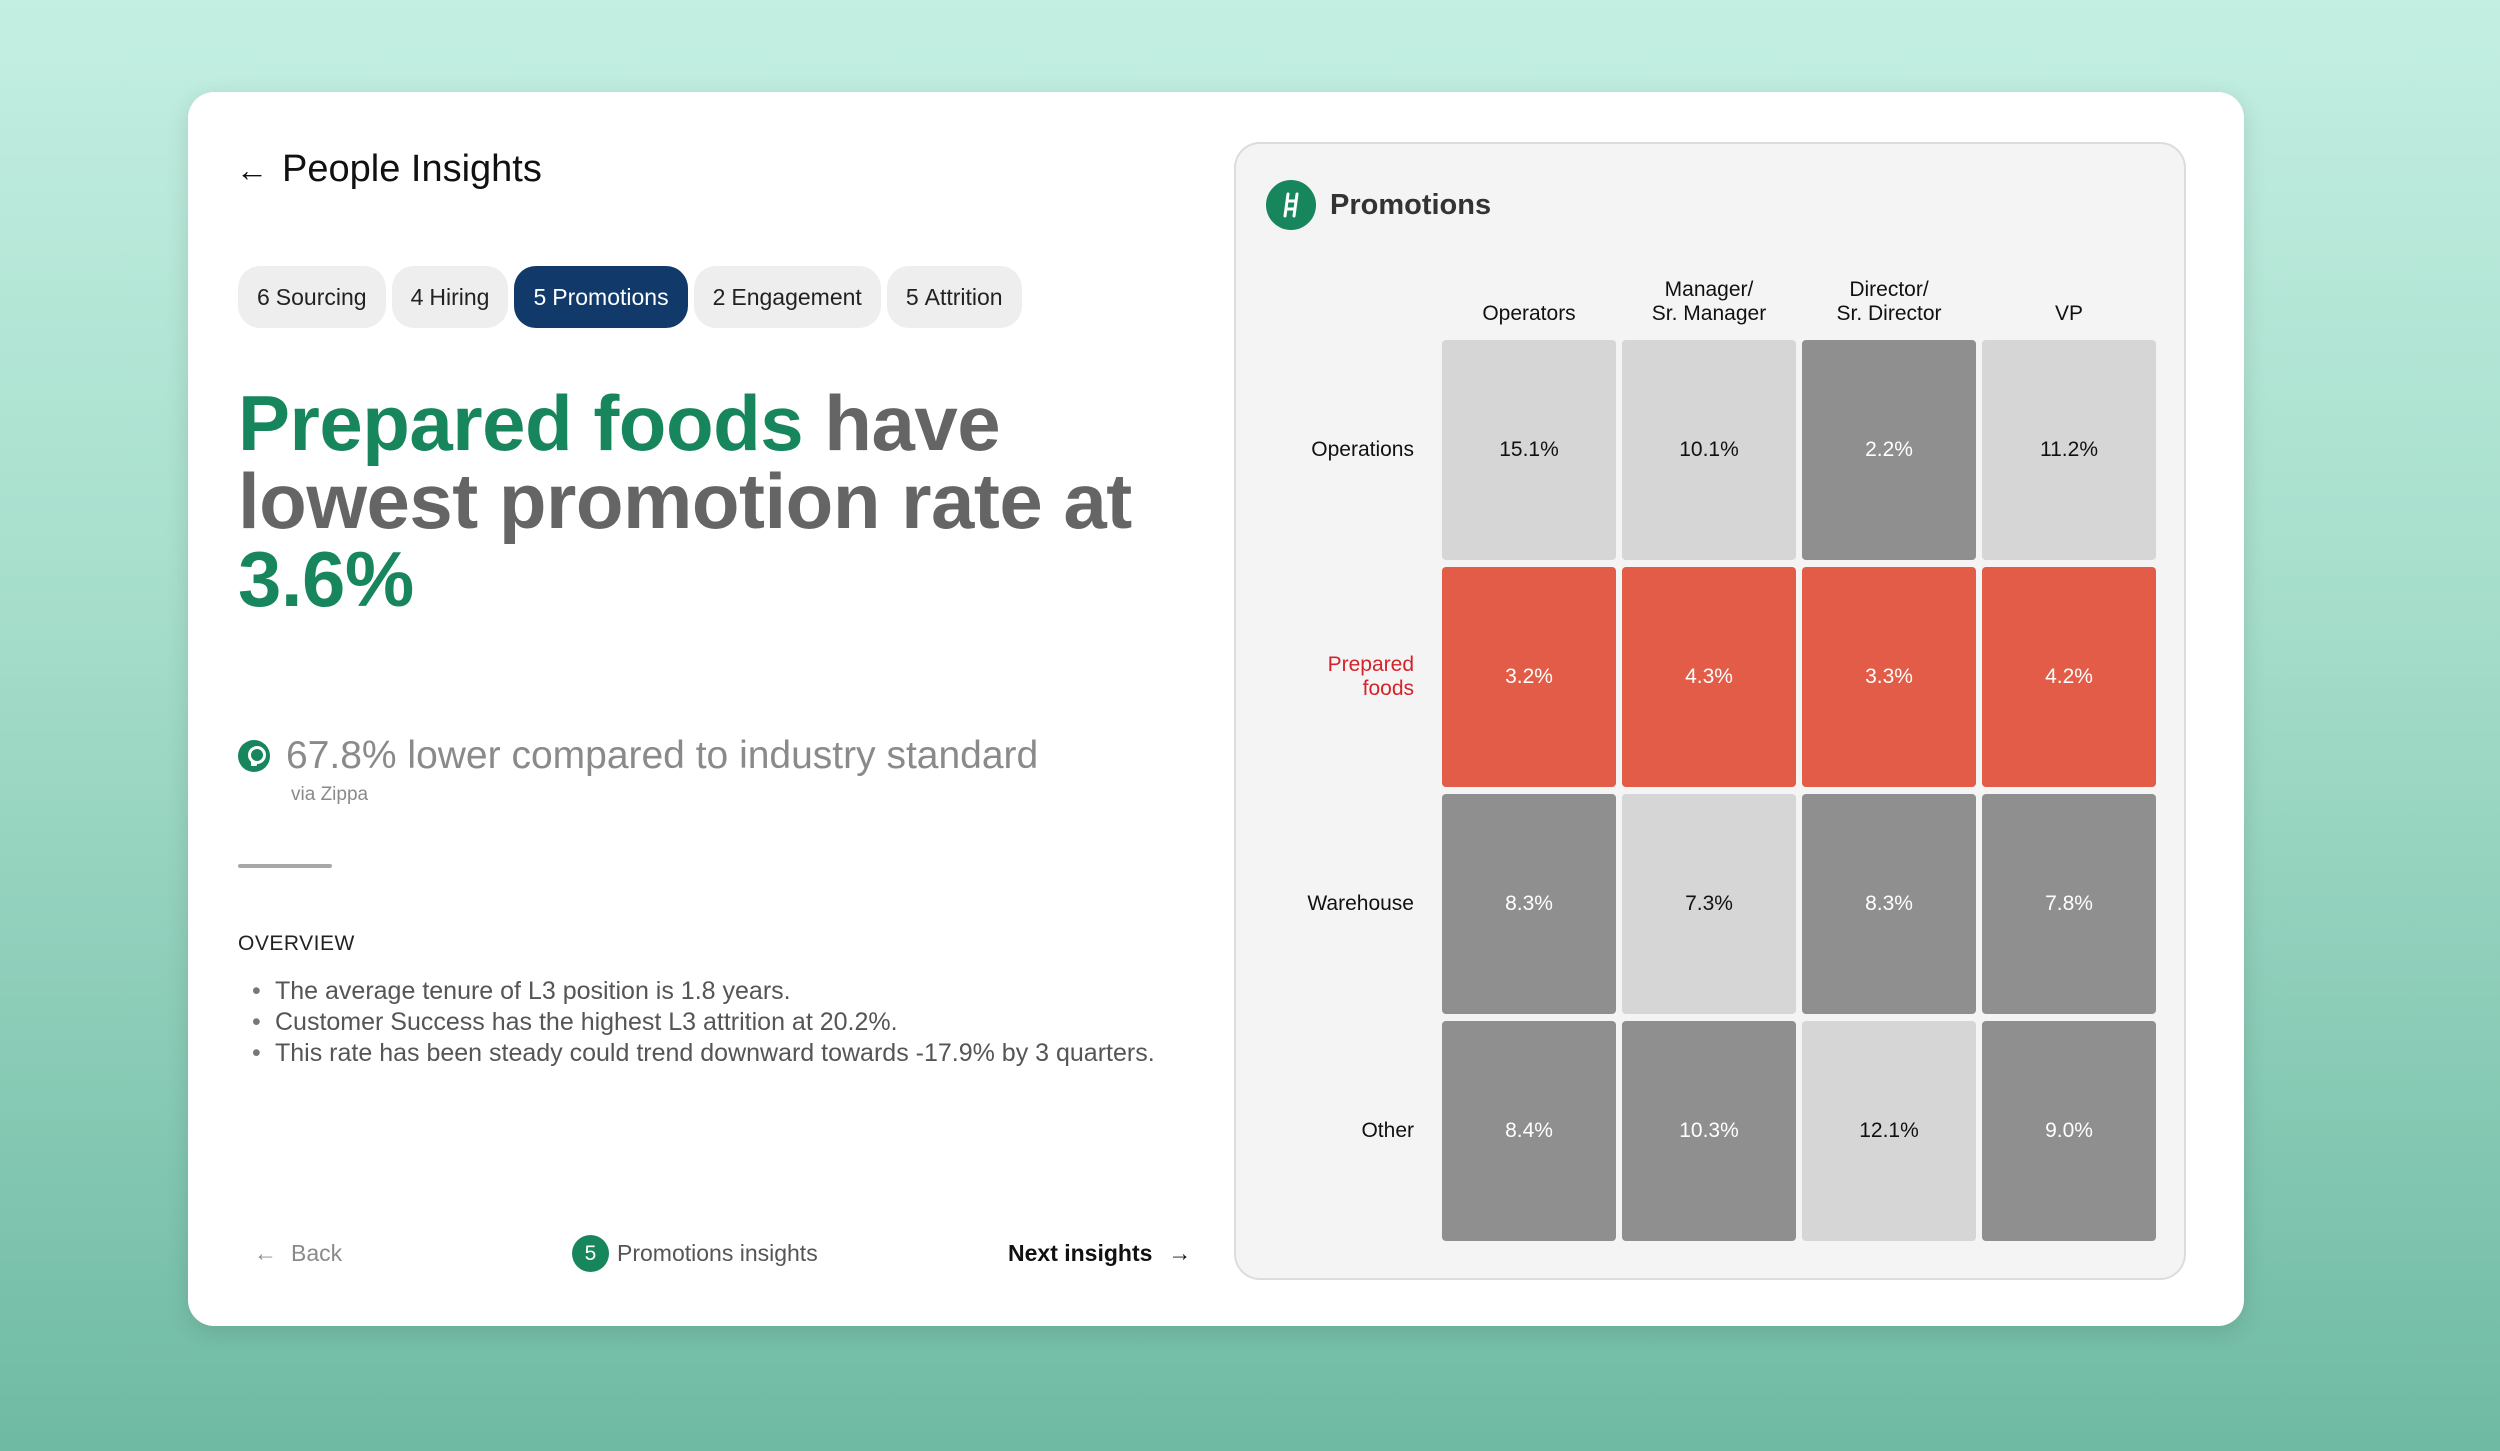 This screenshot has height=1451, width=2500. What do you see at coordinates (459, 296) in the screenshot?
I see `tab-label: Hiring` at bounding box center [459, 296].